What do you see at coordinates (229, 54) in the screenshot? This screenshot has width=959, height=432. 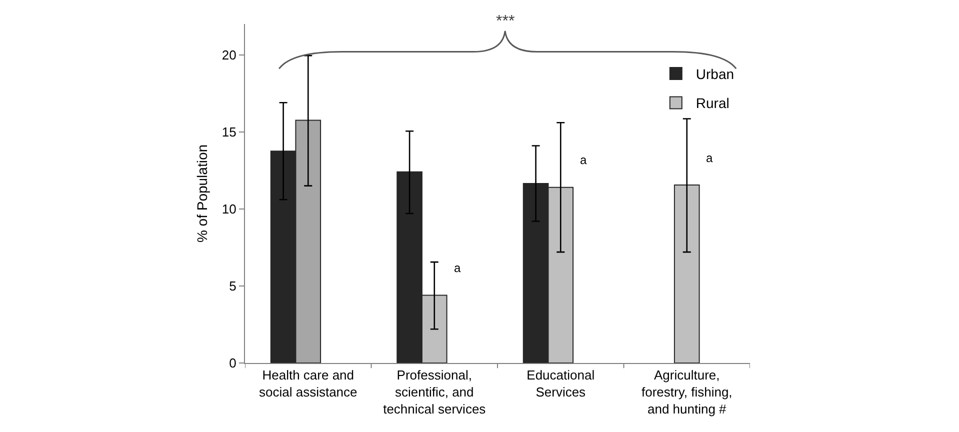 I see `y-tick-label: 20` at bounding box center [229, 54].